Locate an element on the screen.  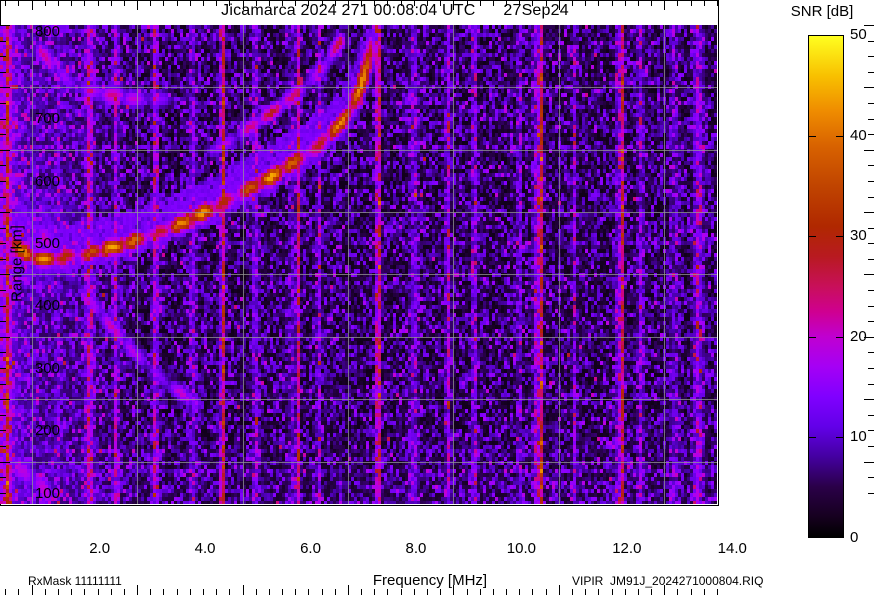
x-tick-label: 8.0 is located at coordinates (416, 548).